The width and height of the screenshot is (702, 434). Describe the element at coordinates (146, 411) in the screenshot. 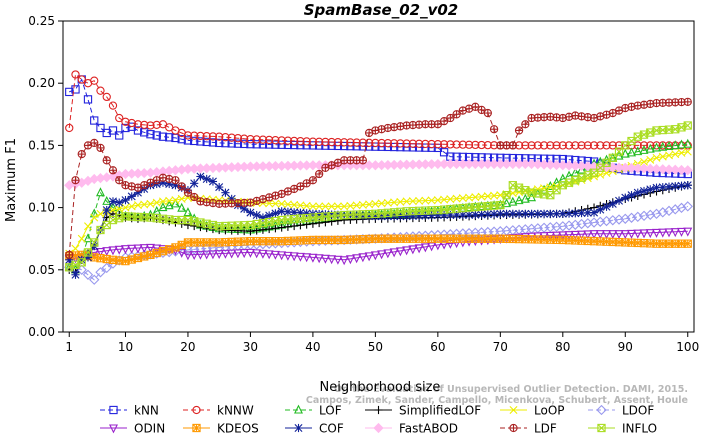

I see `legend-label: kNN` at that location.